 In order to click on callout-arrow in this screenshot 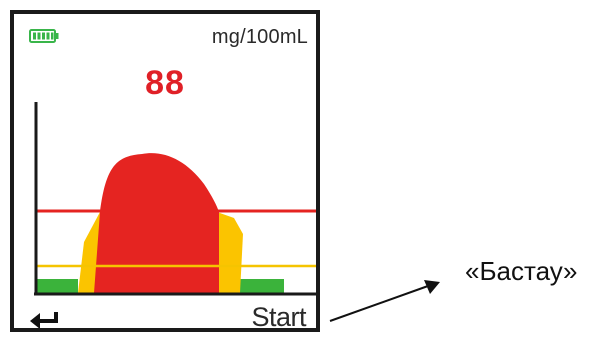, I will do `click(384, 301)`.